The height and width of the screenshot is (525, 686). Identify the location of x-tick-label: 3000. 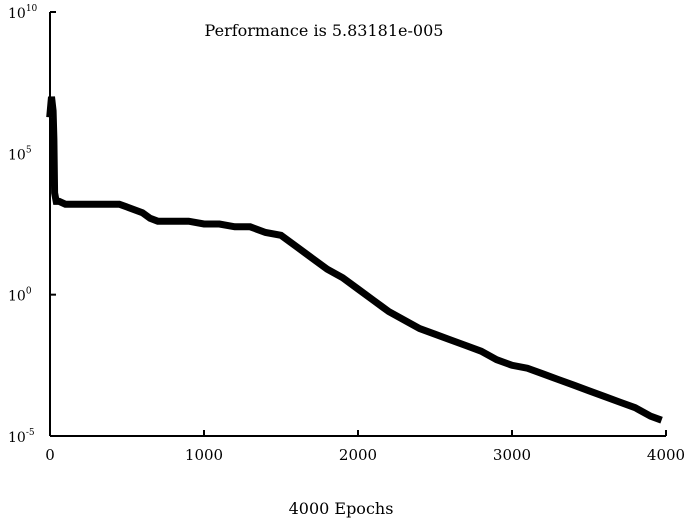
(512, 455).